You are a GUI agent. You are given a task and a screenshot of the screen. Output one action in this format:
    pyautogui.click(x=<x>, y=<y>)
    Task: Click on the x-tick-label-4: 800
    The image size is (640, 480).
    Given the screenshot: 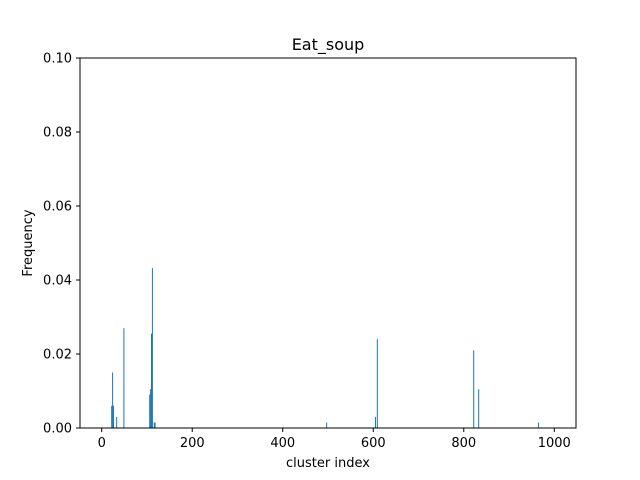 What is the action you would take?
    pyautogui.click(x=463, y=443)
    